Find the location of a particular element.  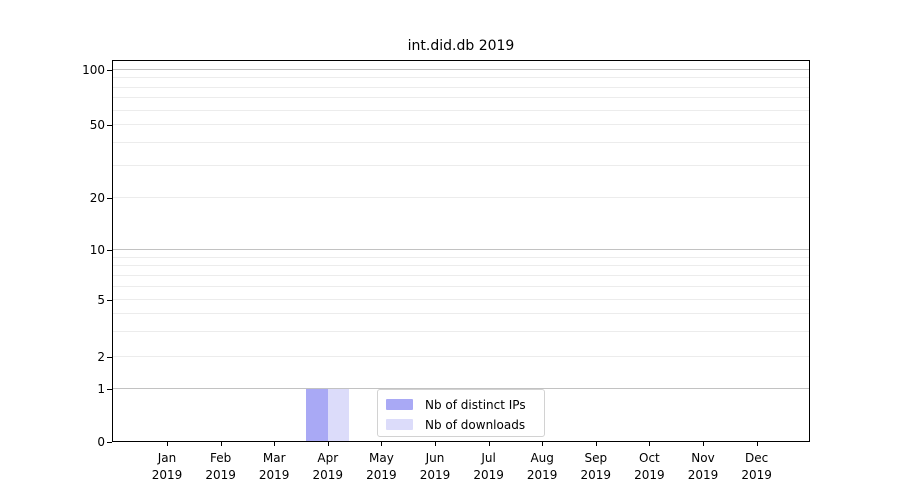

legend-item: Nb of downloads is located at coordinates (465, 424).